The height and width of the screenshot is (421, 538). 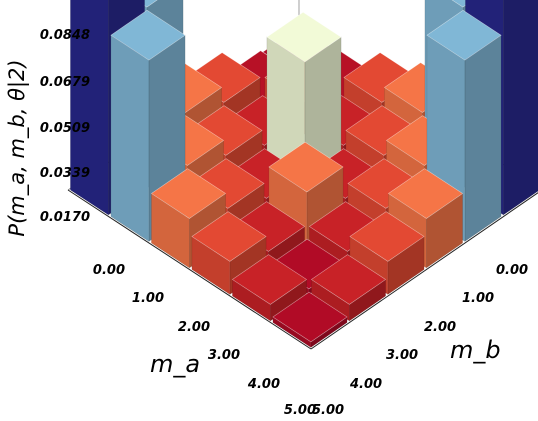 I want to click on z-tick-label: 0.0509, so click(x=65, y=128).